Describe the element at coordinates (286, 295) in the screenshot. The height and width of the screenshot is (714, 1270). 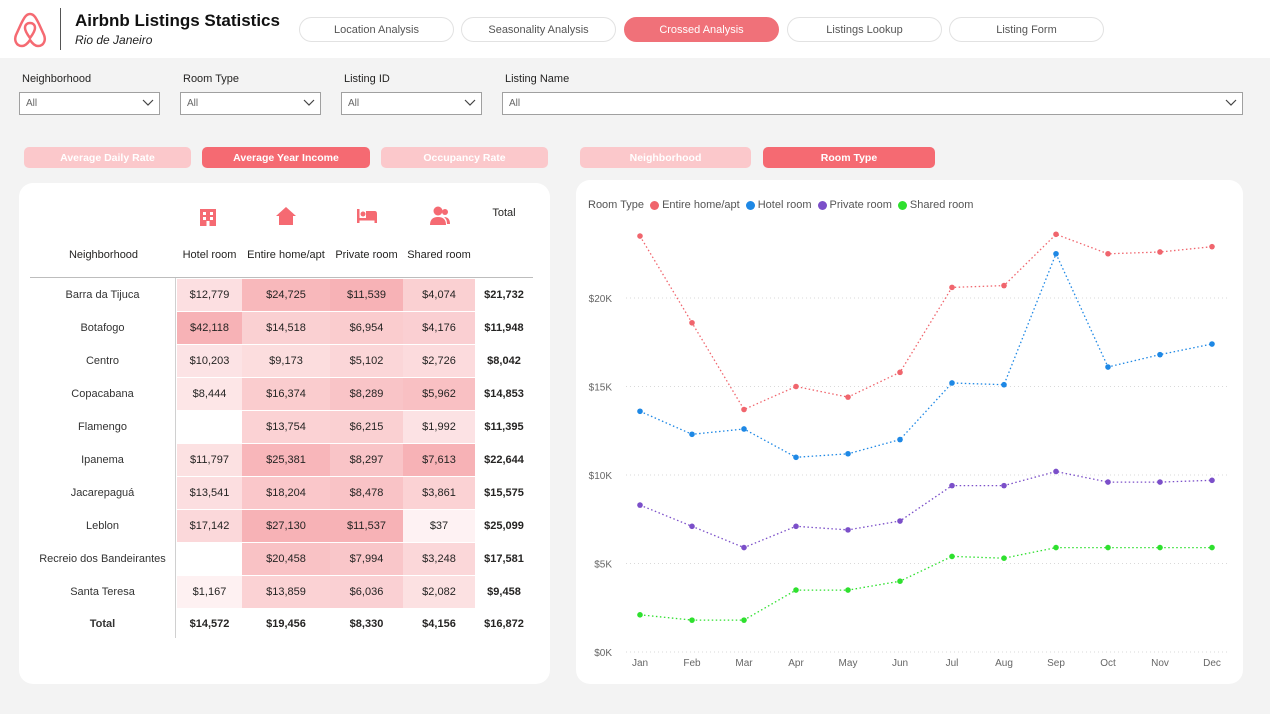
I see `matrix-cell: $24,725` at that location.